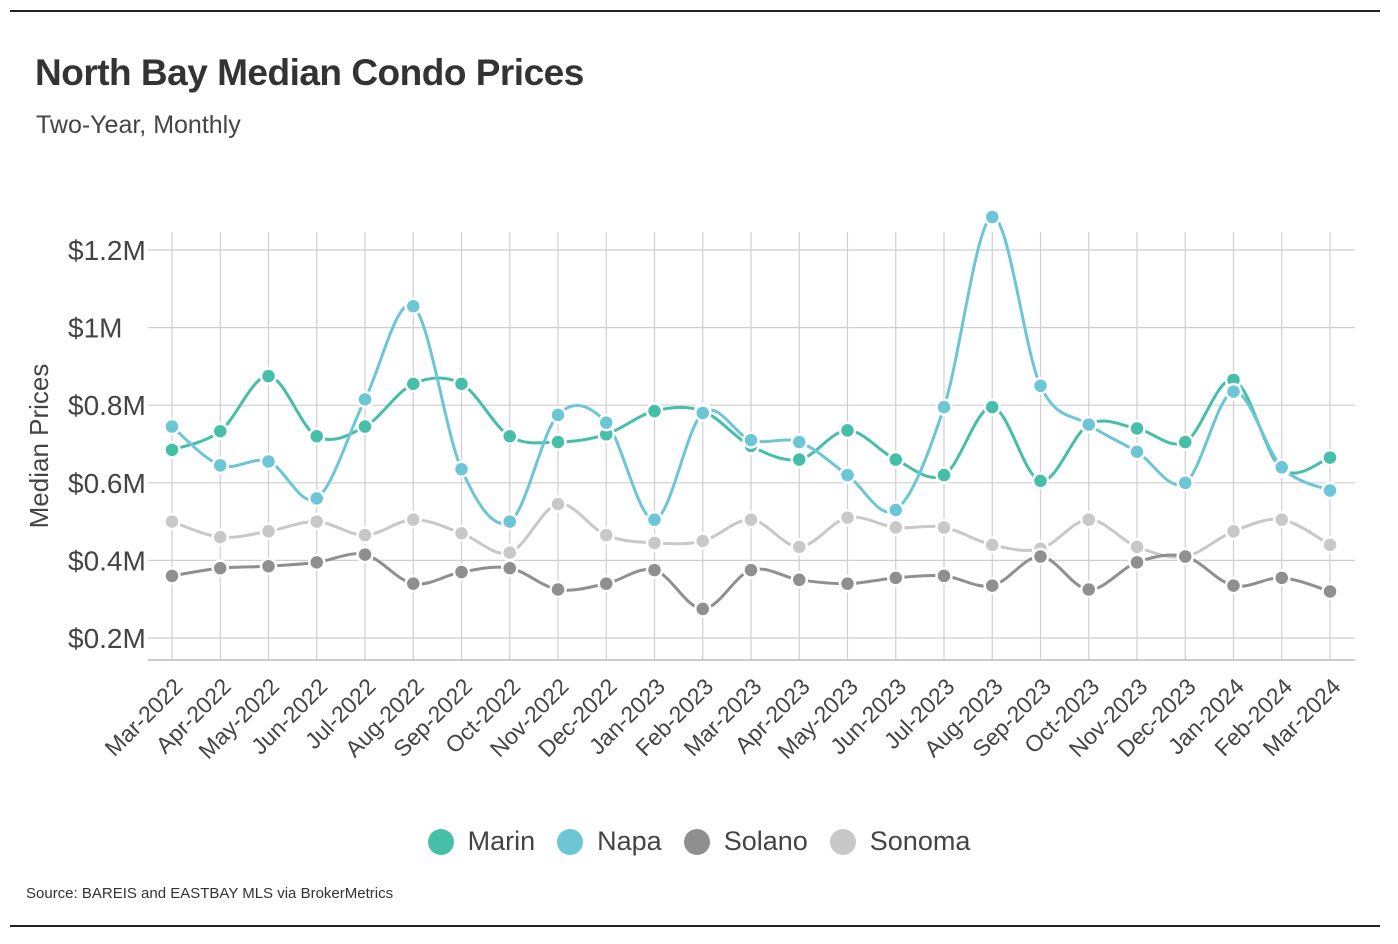 Image resolution: width=1398 pixels, height=944 pixels. I want to click on legend-label-solano: Solano, so click(765, 841).